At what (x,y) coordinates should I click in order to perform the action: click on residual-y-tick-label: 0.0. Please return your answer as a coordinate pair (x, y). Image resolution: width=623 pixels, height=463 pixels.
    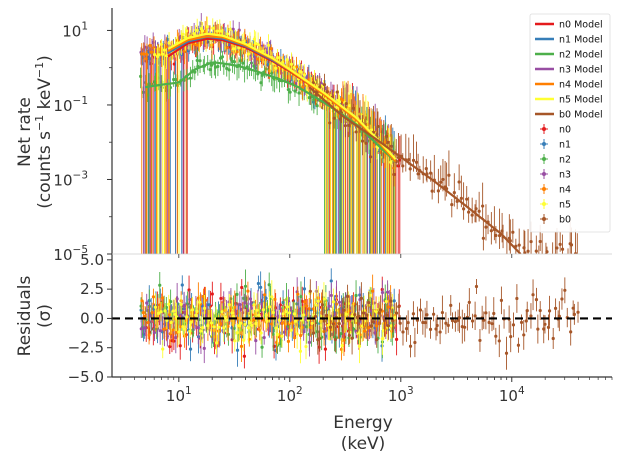
    Looking at the image, I should click on (92, 318).